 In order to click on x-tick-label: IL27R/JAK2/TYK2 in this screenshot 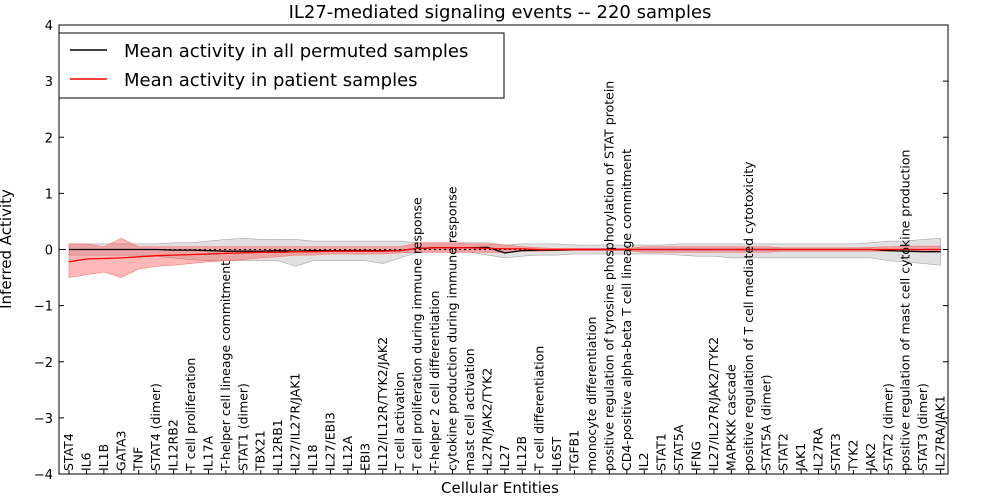, I will do `click(486, 419)`.